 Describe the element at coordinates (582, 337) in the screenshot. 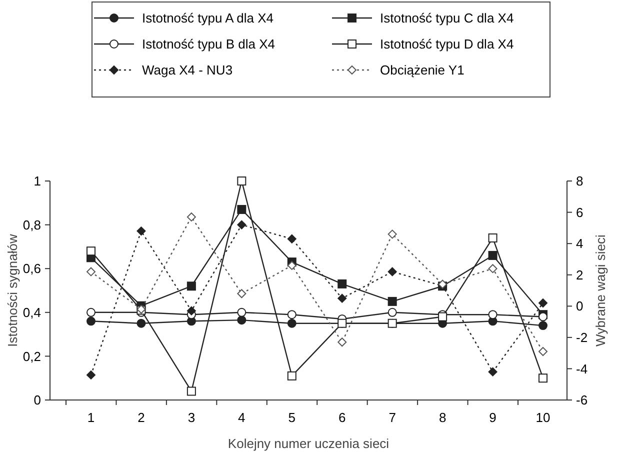

I see `y2-tick-label: -2` at that location.